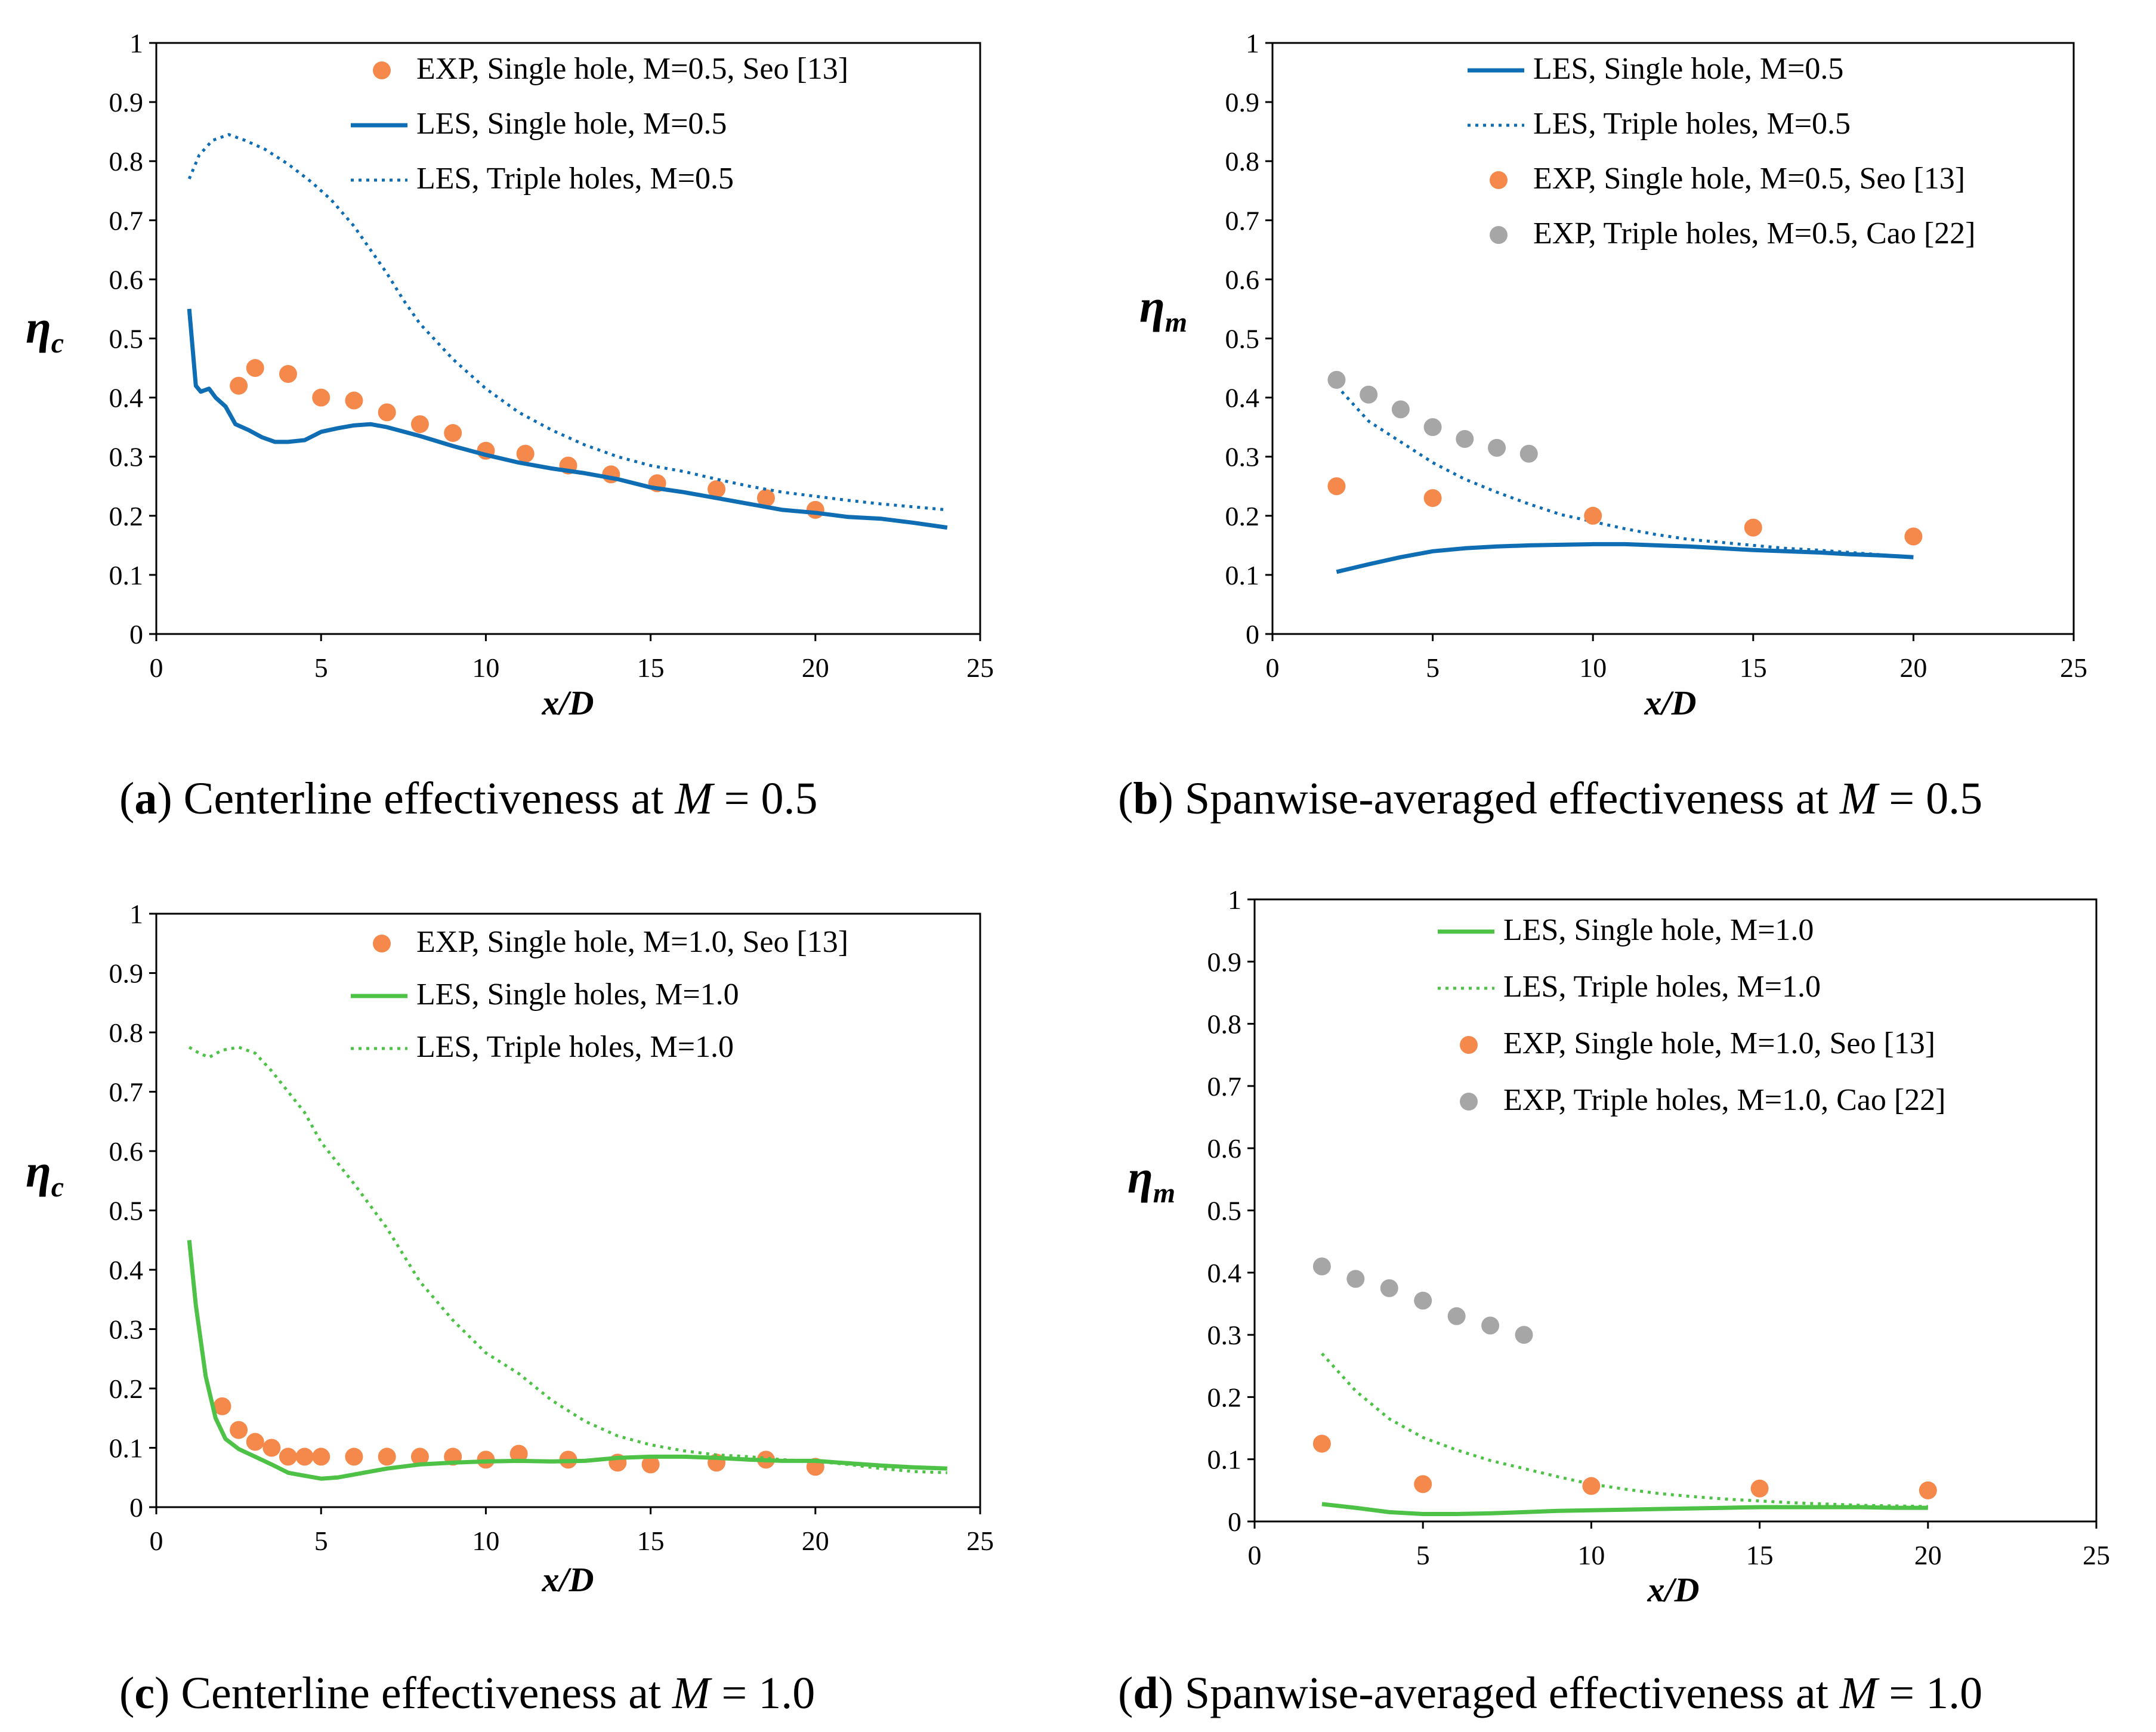 The width and height of the screenshot is (2156, 1732). What do you see at coordinates (1749, 179) in the screenshot?
I see `legend-label: EXP, Single hole, M=0.5, Seo [13]` at bounding box center [1749, 179].